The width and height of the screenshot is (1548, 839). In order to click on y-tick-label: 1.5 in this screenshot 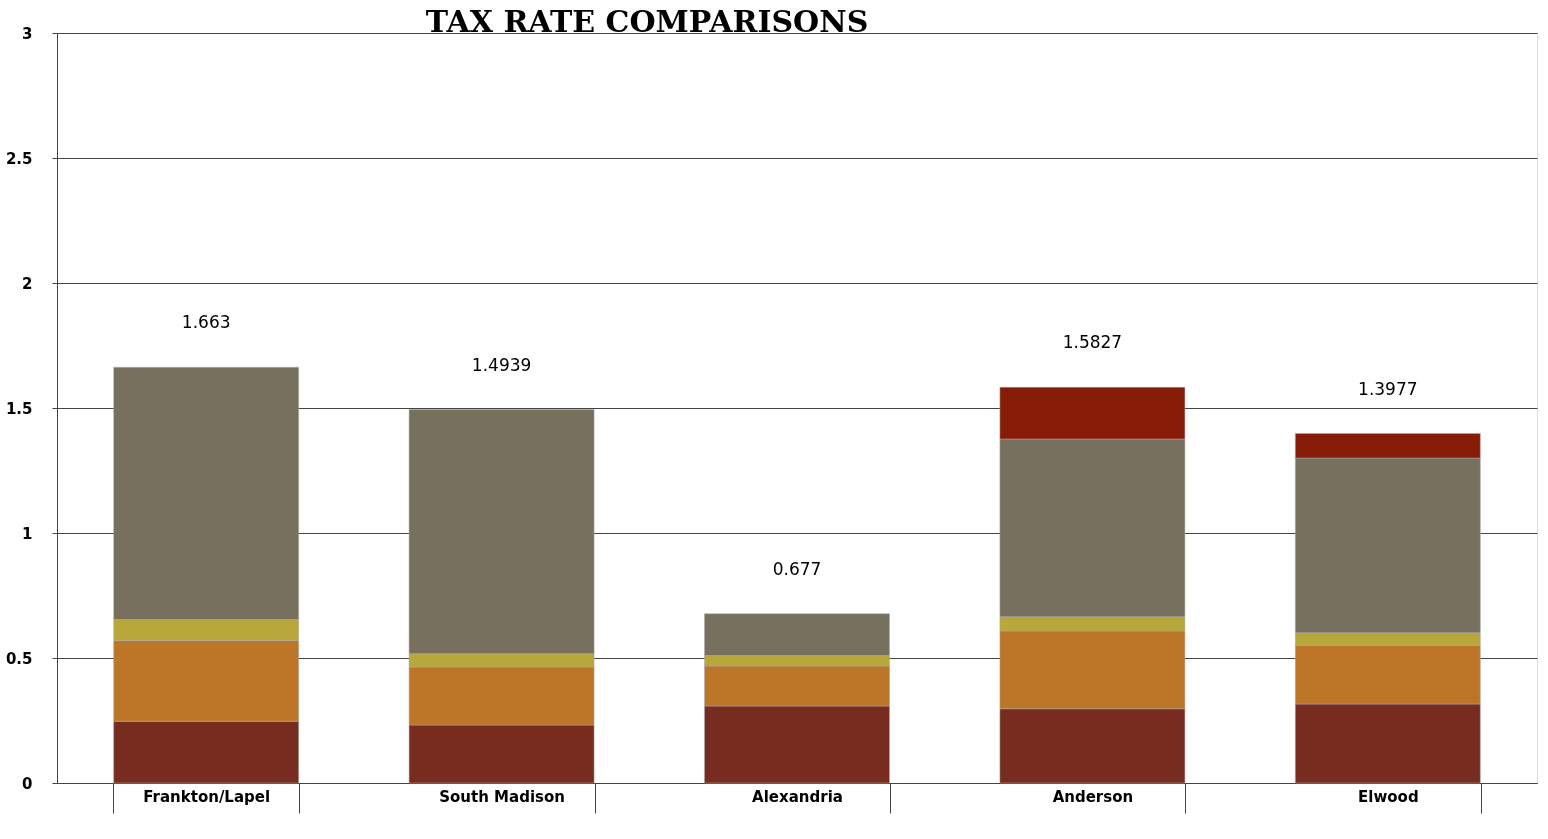, I will do `click(19, 408)`.